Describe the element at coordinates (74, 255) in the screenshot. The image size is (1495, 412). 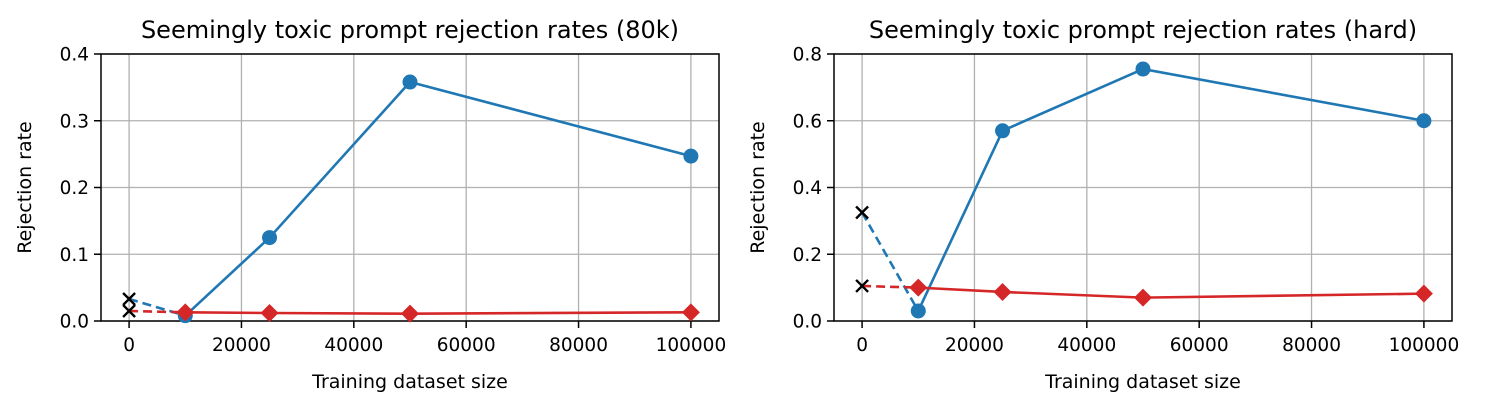
I see `y-tick-label: 0.1` at that location.